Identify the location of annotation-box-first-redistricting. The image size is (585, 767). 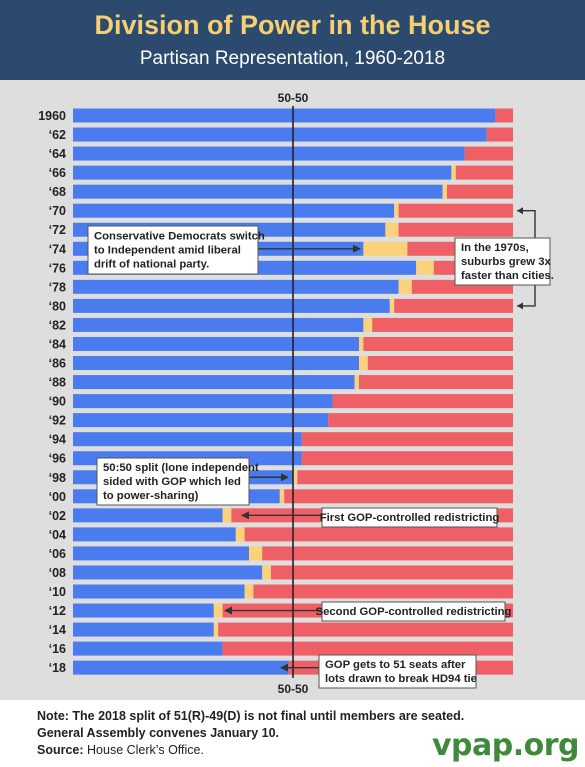
(409, 517).